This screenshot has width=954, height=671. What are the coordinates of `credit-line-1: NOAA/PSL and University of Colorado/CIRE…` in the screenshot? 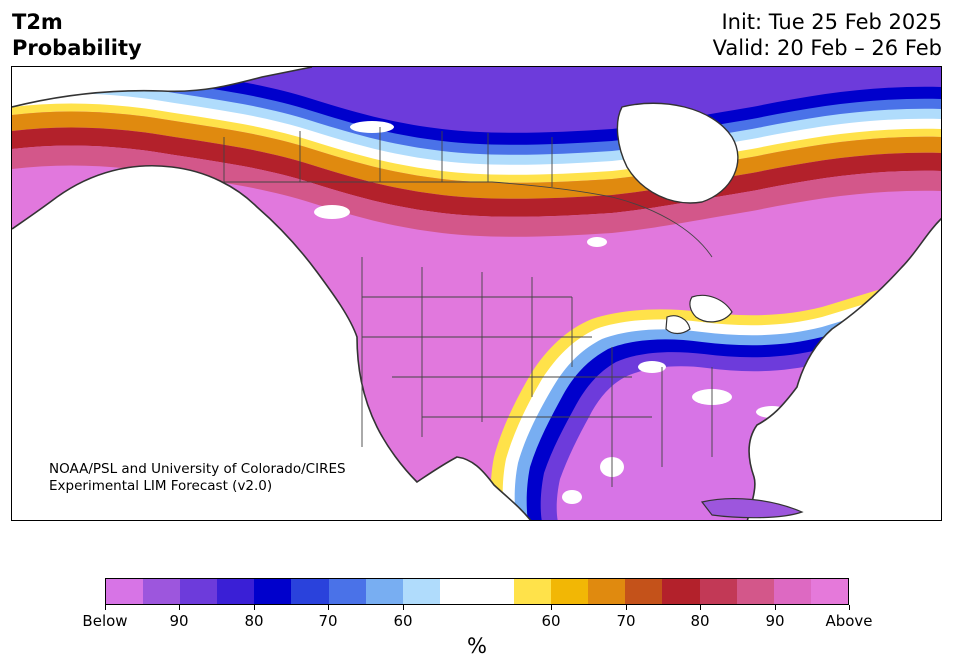 It's located at (197, 469).